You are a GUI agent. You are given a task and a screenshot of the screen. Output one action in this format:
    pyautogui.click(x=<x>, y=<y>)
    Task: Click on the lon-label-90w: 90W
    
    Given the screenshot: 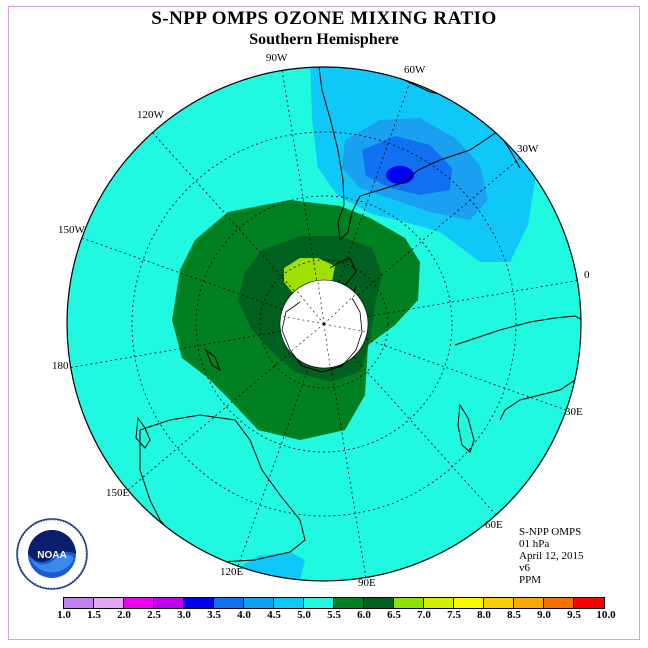 What is the action you would take?
    pyautogui.click(x=277, y=58)
    